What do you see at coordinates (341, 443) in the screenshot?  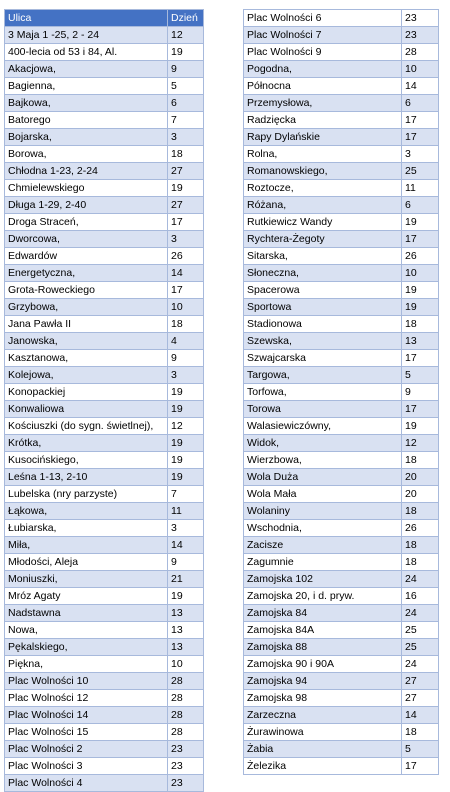 I see `table-row: Widok, 12` at bounding box center [341, 443].